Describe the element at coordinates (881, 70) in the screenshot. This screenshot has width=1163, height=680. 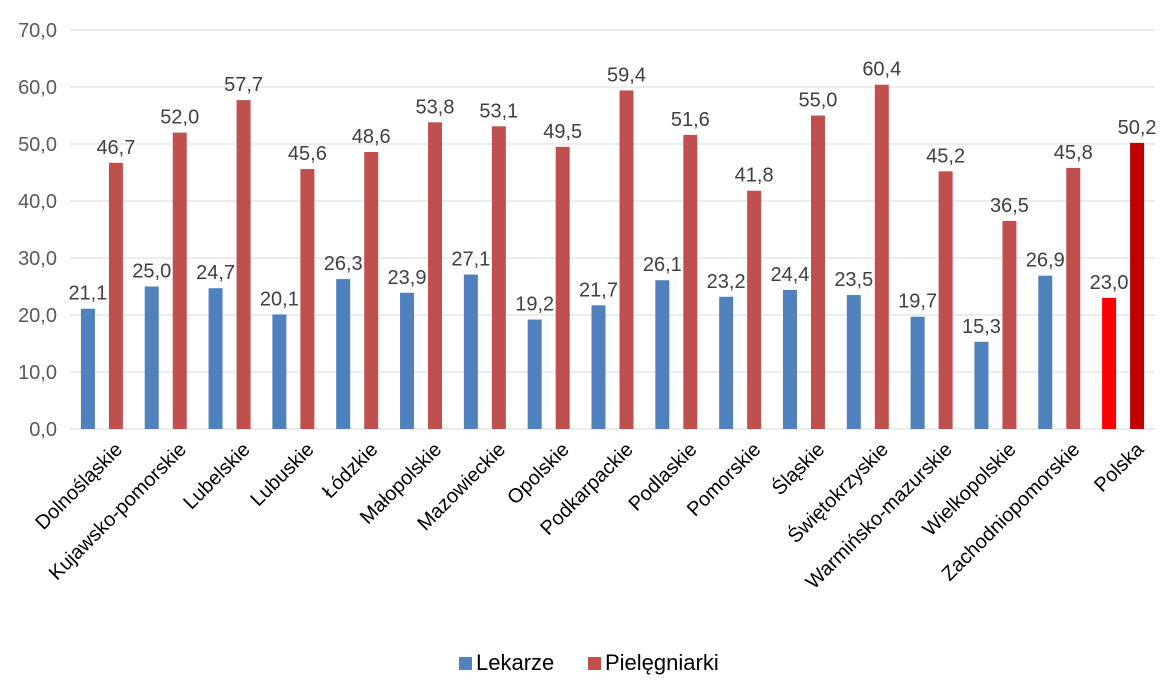
I see `data-label-pielegniarki-swietokrzyskie: 60,4` at that location.